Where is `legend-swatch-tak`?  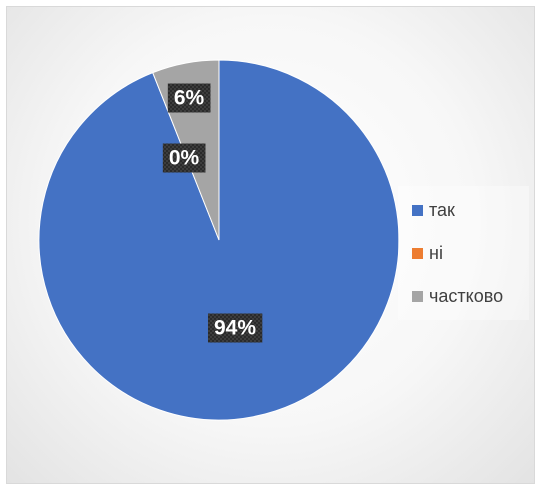 legend-swatch-tak is located at coordinates (417, 210).